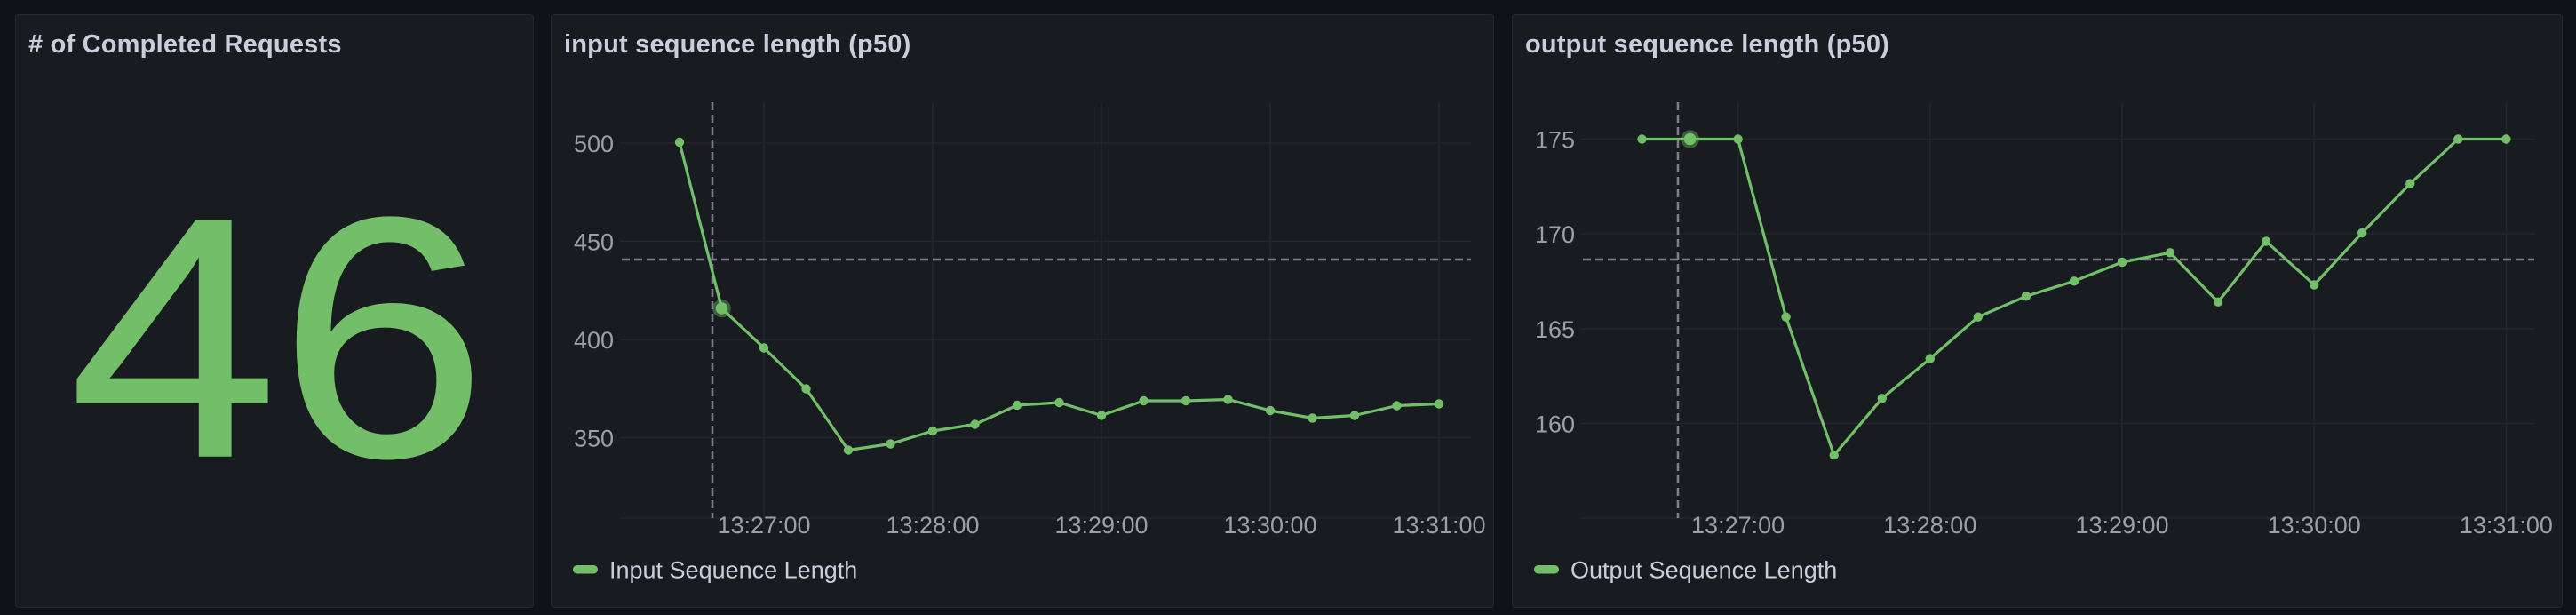 Image resolution: width=2576 pixels, height=615 pixels. I want to click on svg-text: 165, so click(1555, 329).